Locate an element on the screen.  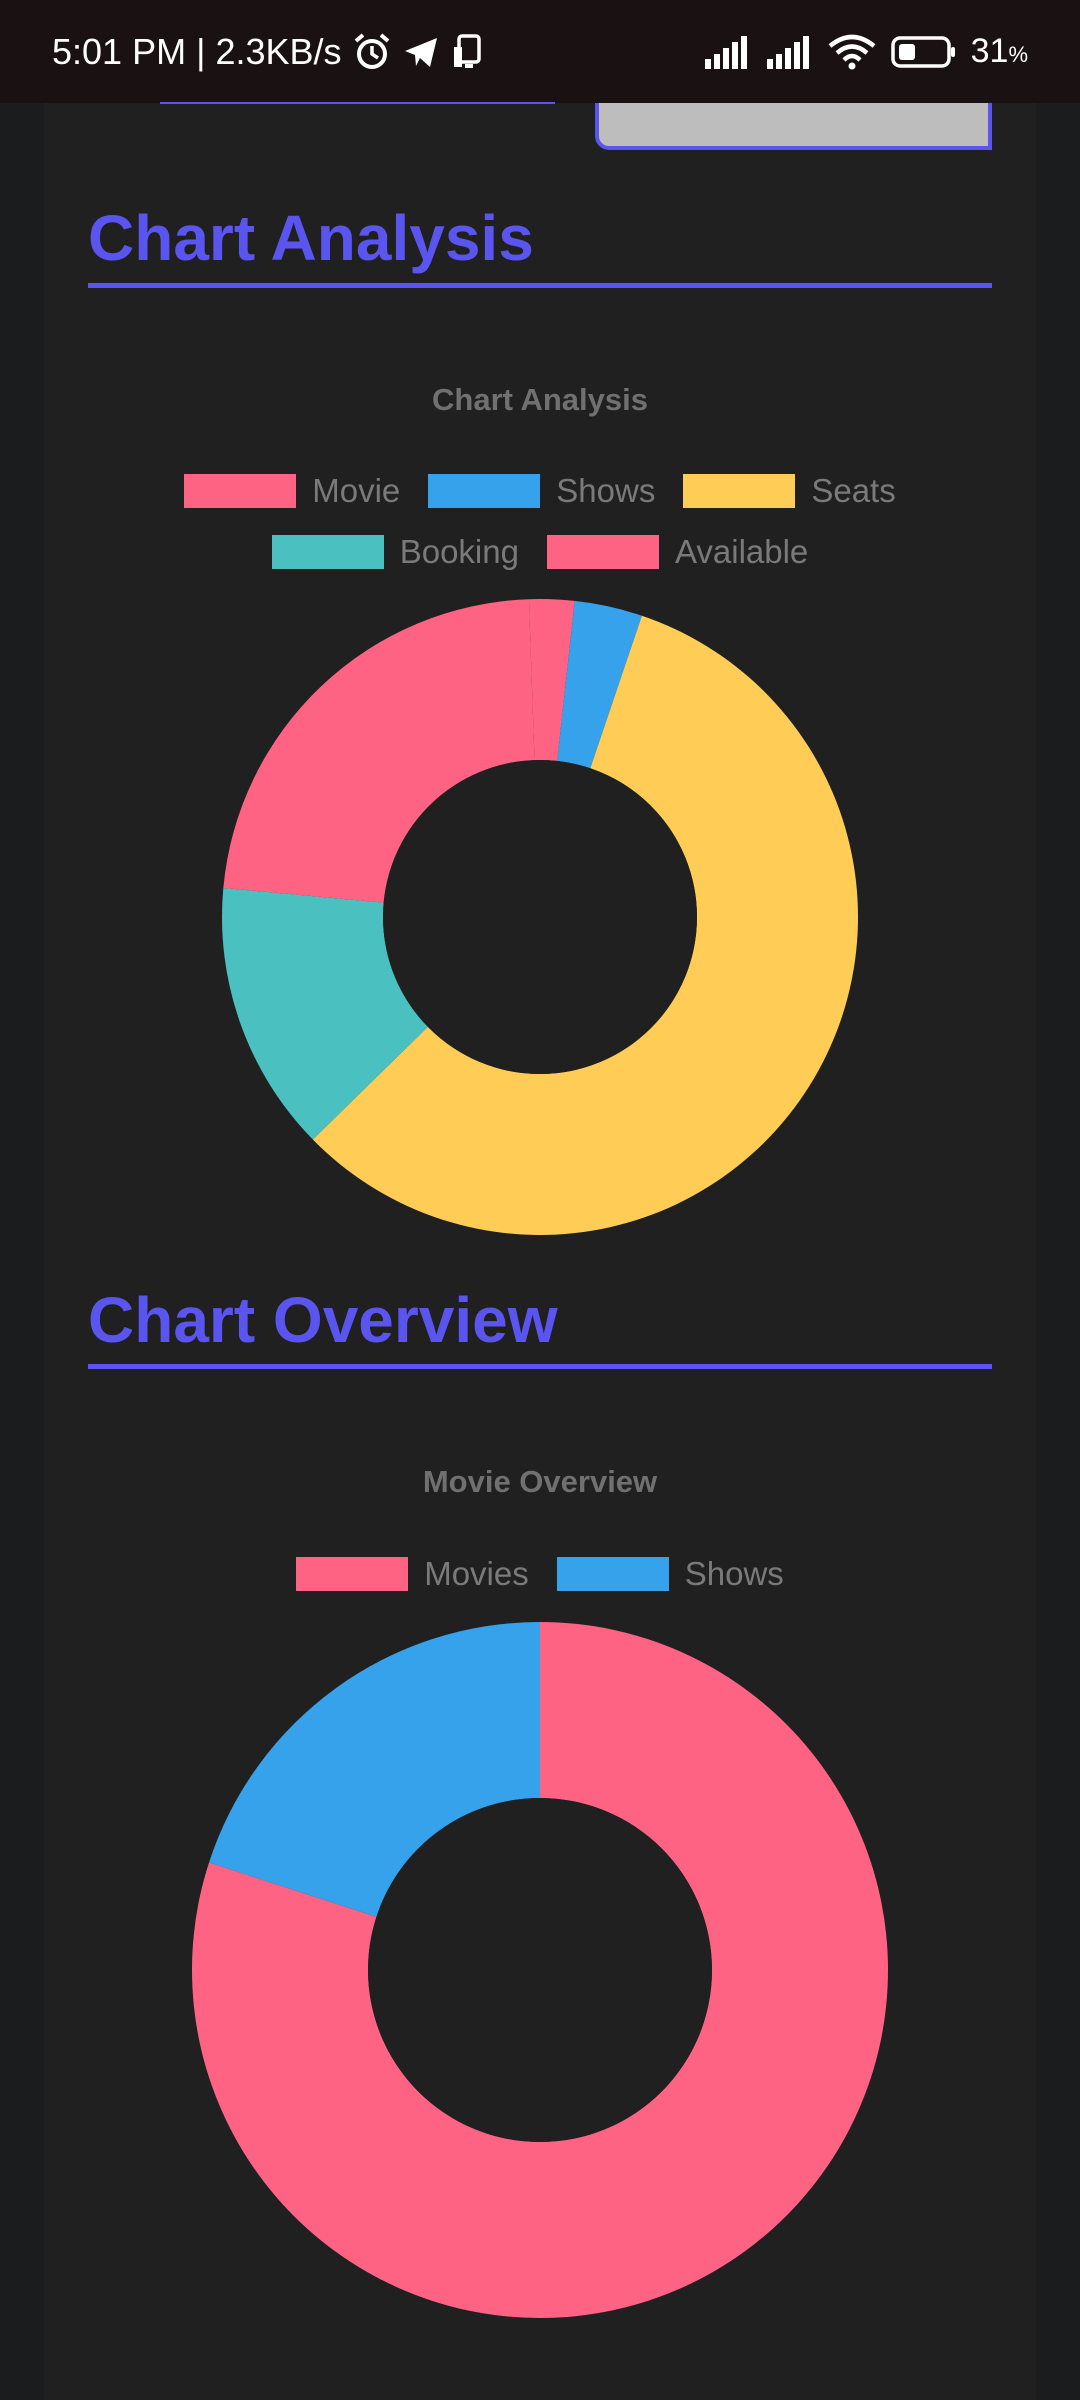
legend-label: Seats is located at coordinates (853, 490).